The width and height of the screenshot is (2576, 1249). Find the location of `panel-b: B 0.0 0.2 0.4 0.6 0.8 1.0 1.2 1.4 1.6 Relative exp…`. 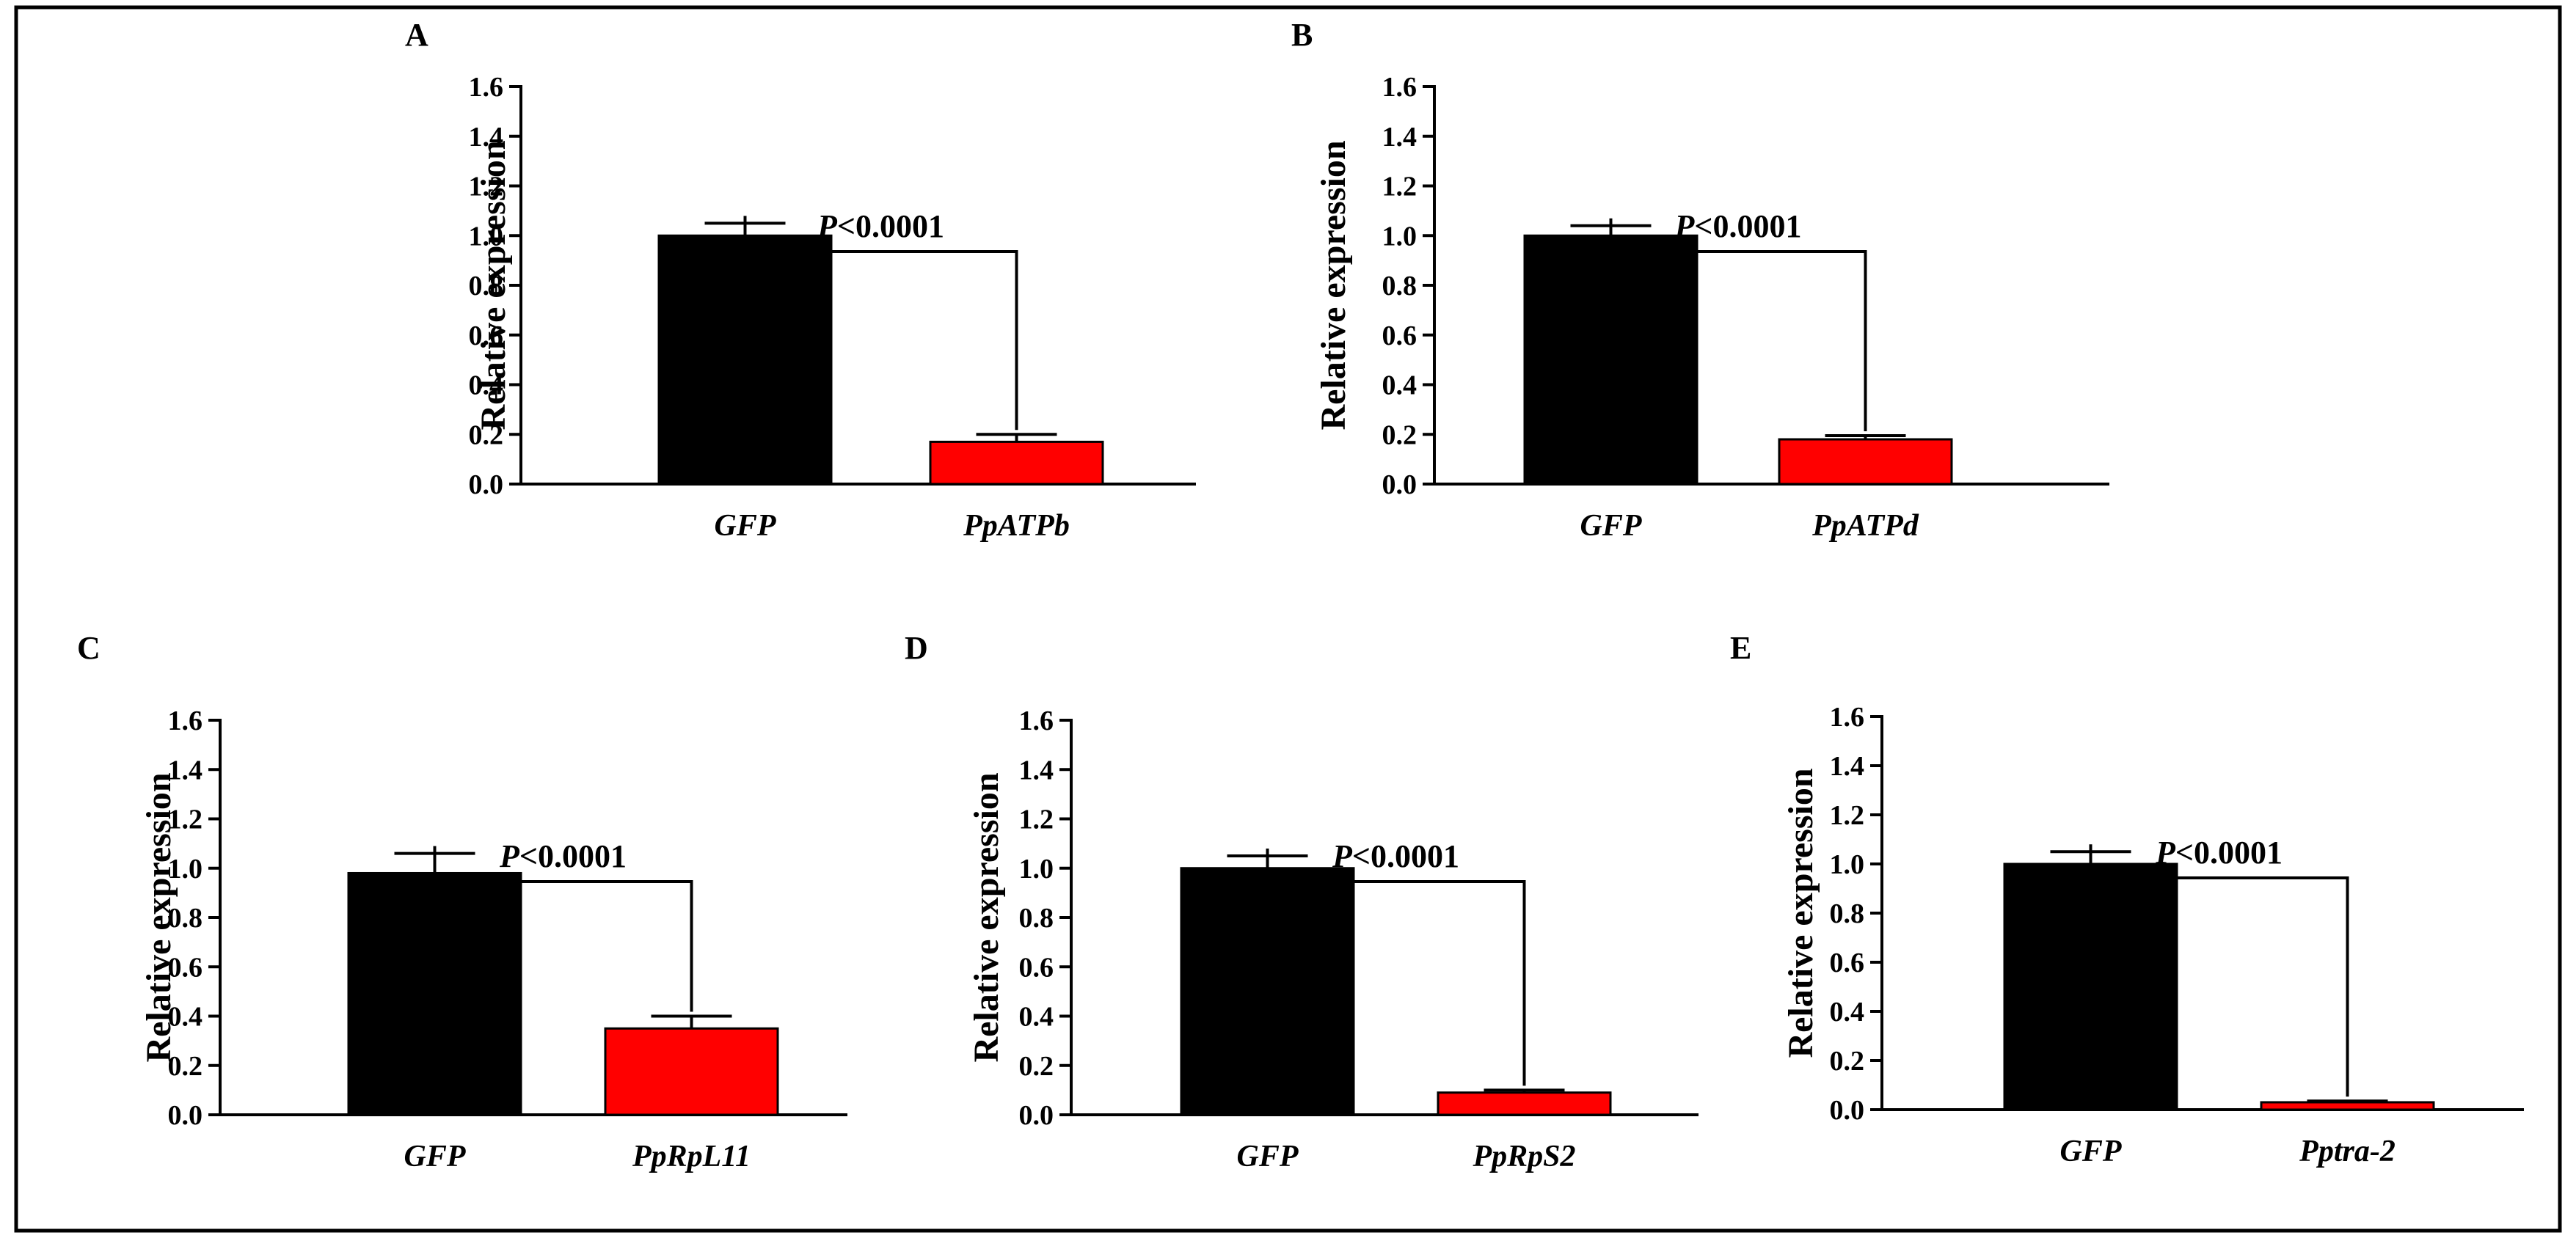

panel-b: B 0.0 0.2 0.4 0.6 0.8 1.0 1.2 1.4 1.6 Relative exp… is located at coordinates (1700, 280).